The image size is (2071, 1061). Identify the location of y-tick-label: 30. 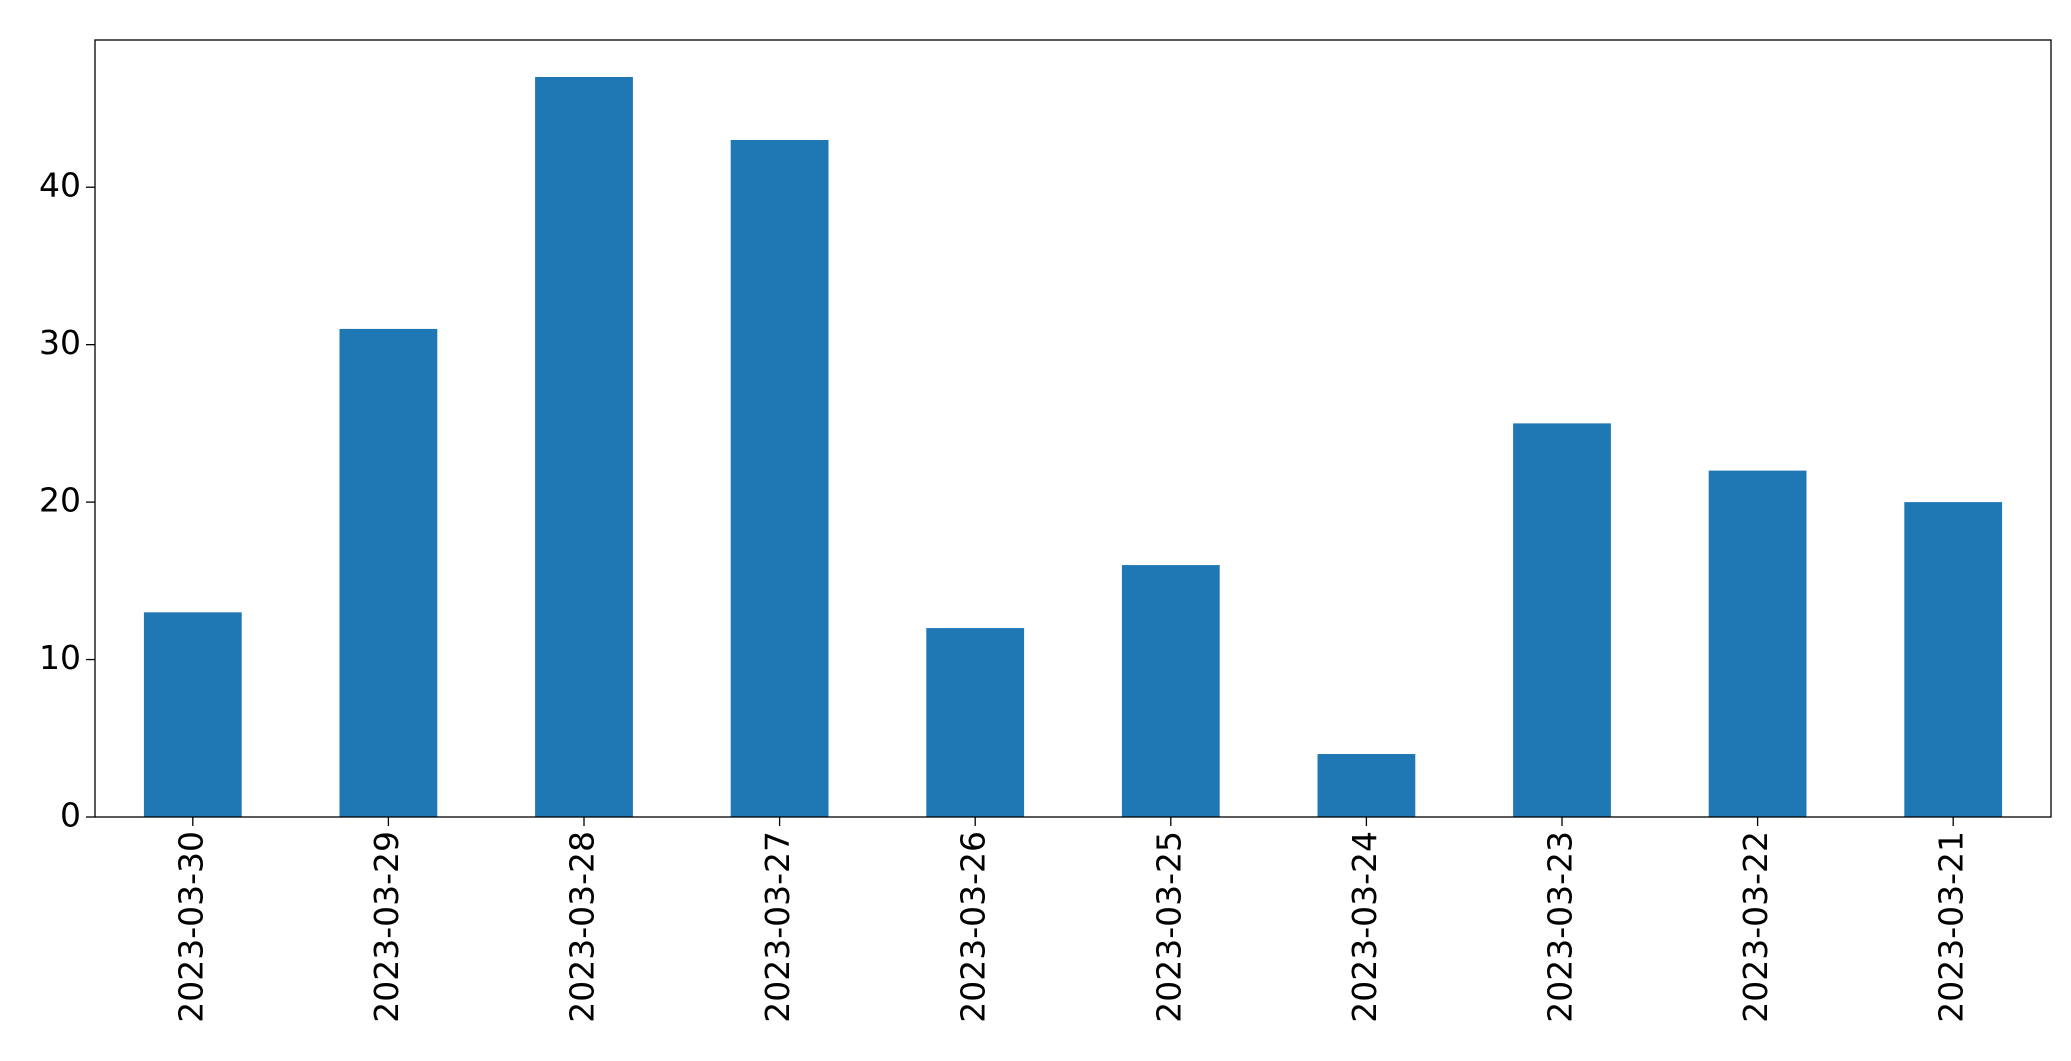
(60, 342).